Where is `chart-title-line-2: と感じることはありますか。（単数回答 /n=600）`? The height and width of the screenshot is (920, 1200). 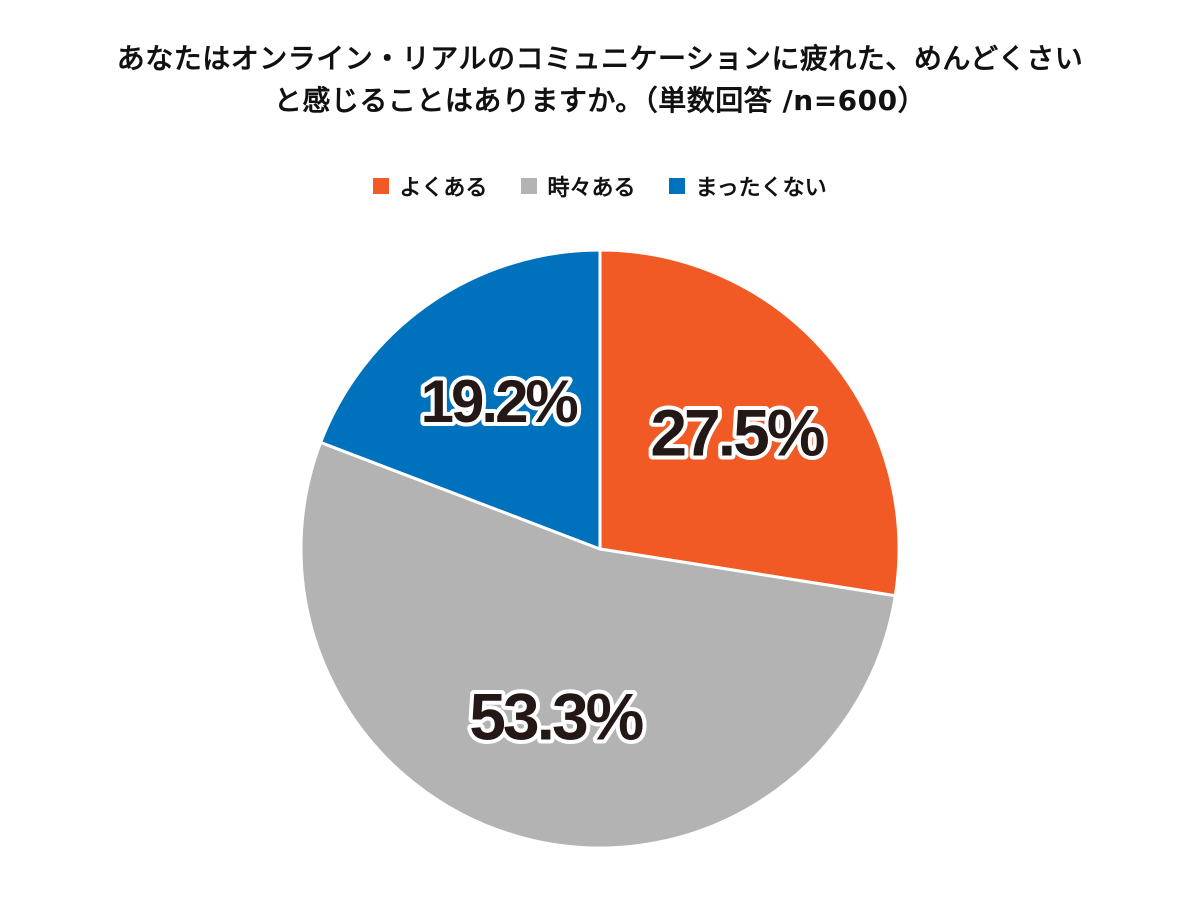
chart-title-line-2: と感じることはありますか。（単数回答 /n=600） is located at coordinates (600, 100).